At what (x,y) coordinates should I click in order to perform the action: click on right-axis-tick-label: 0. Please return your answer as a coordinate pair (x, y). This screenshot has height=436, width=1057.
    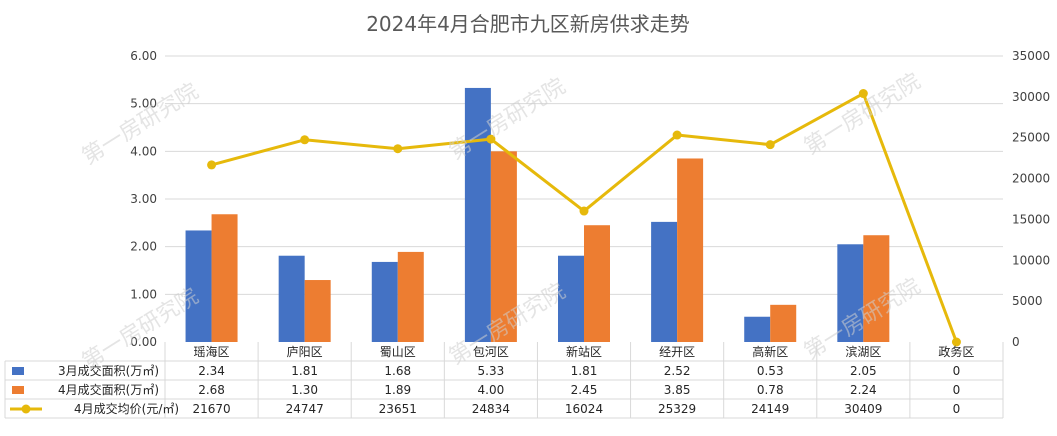
    Looking at the image, I should click on (1016, 342).